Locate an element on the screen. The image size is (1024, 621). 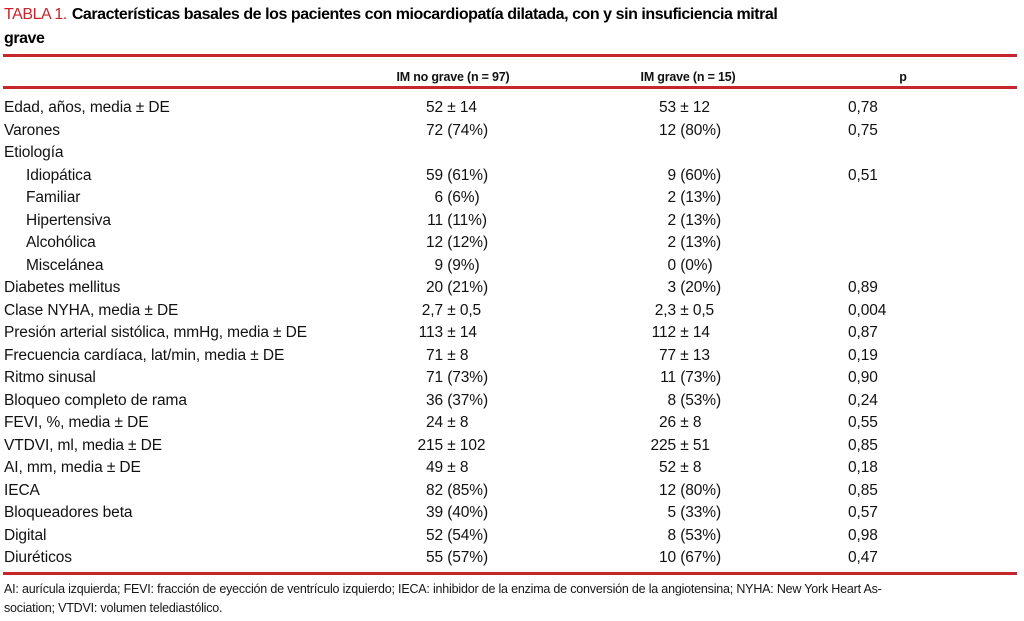
cell-im-no-grave is located at coordinates (453, 153).